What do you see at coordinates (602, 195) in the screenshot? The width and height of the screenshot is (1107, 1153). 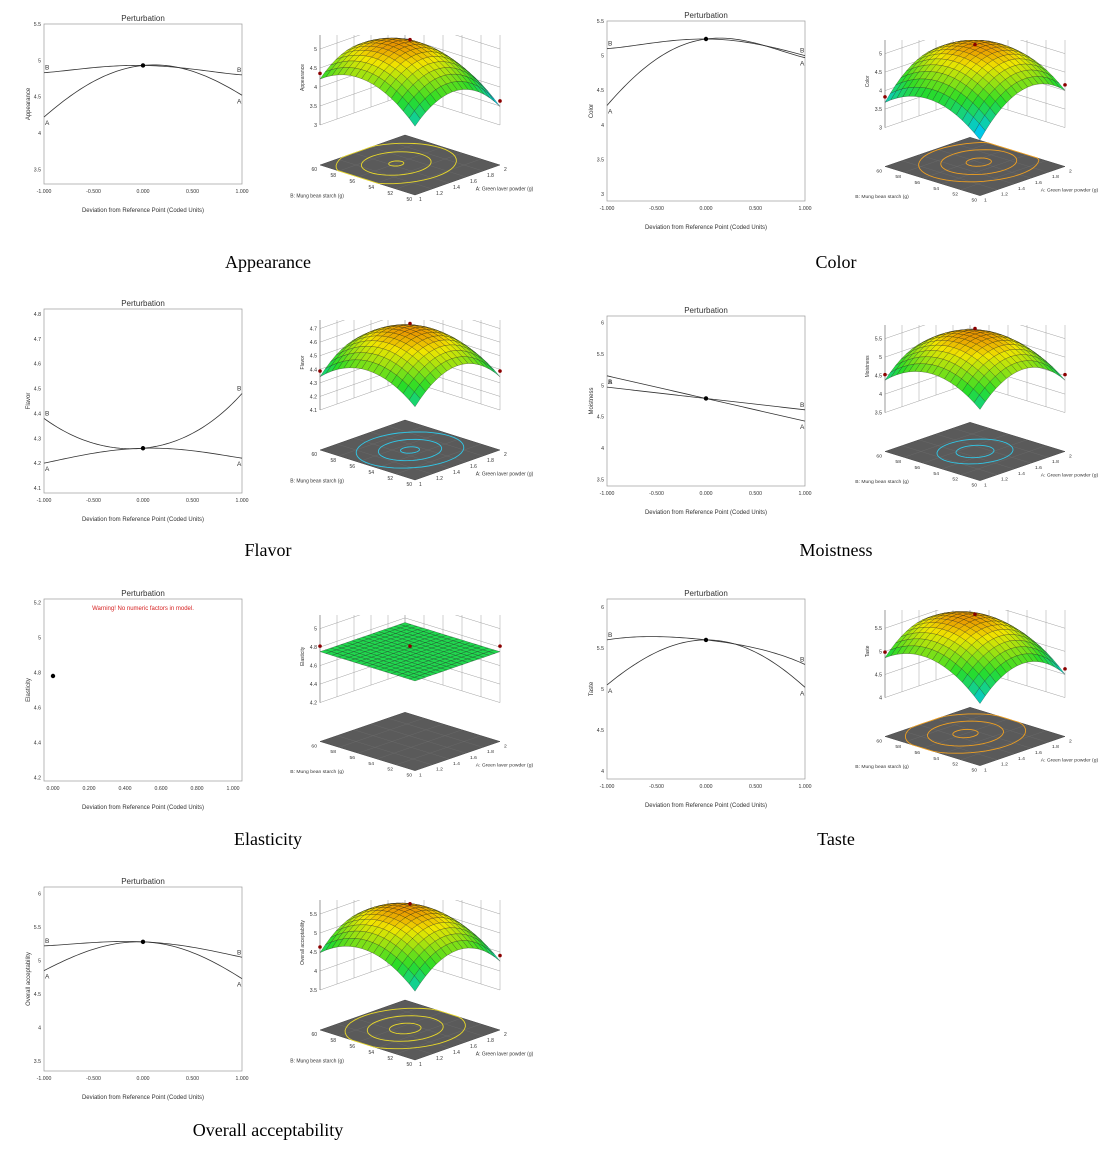 I see `y-tick-label: 3` at bounding box center [602, 195].